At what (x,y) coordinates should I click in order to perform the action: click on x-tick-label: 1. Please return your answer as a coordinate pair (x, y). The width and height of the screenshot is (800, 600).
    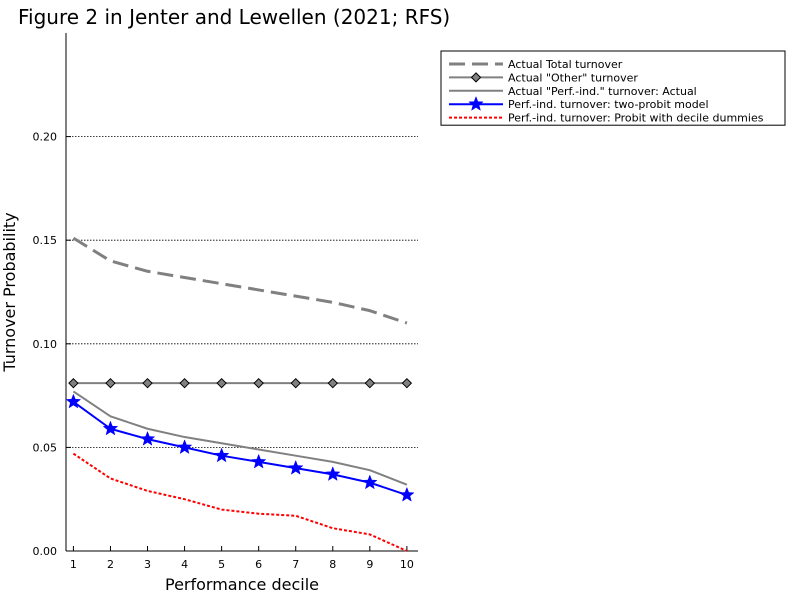
    Looking at the image, I should click on (73, 564).